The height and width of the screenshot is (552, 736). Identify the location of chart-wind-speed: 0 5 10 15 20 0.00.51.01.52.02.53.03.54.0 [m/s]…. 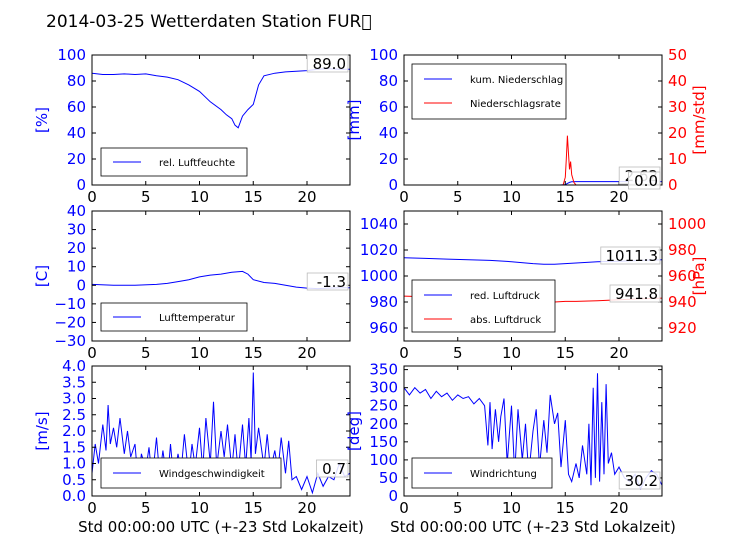
(198, 446).